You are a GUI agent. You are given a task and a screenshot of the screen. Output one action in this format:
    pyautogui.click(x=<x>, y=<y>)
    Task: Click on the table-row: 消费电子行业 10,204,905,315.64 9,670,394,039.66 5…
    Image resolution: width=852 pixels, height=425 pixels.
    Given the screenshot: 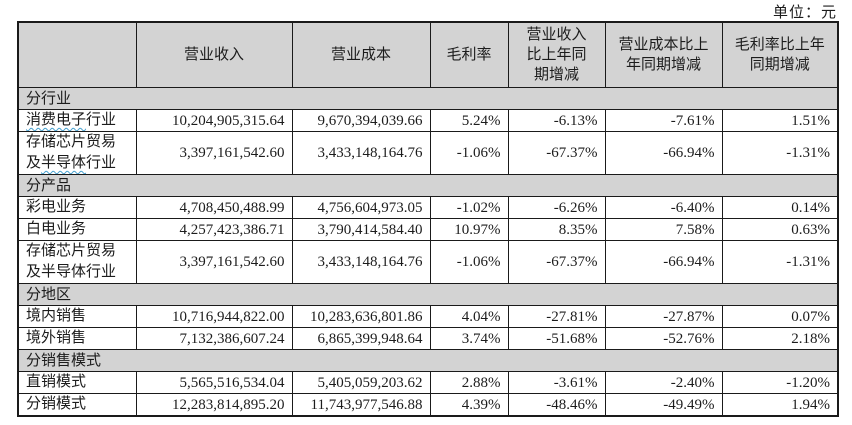 What is the action you would take?
    pyautogui.click(x=428, y=120)
    